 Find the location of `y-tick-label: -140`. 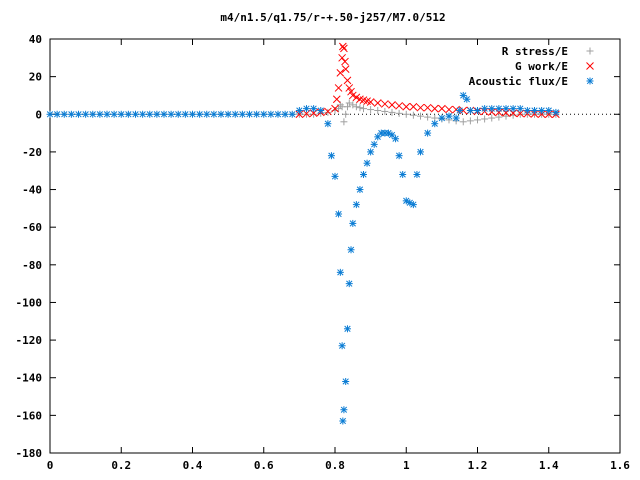

y-tick-label: -140 is located at coordinates (29, 378).